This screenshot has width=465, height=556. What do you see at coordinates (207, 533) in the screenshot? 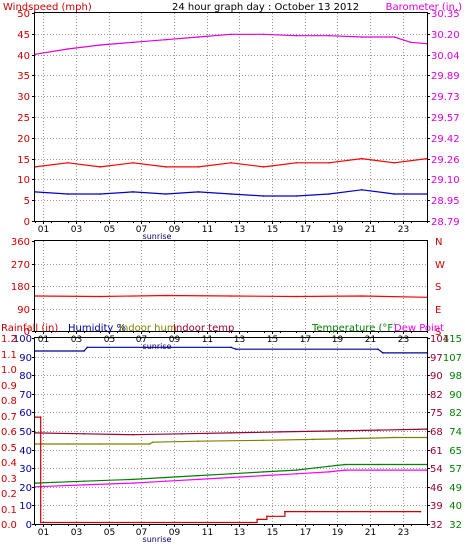
I see `x-tick-label: 11` at bounding box center [207, 533].